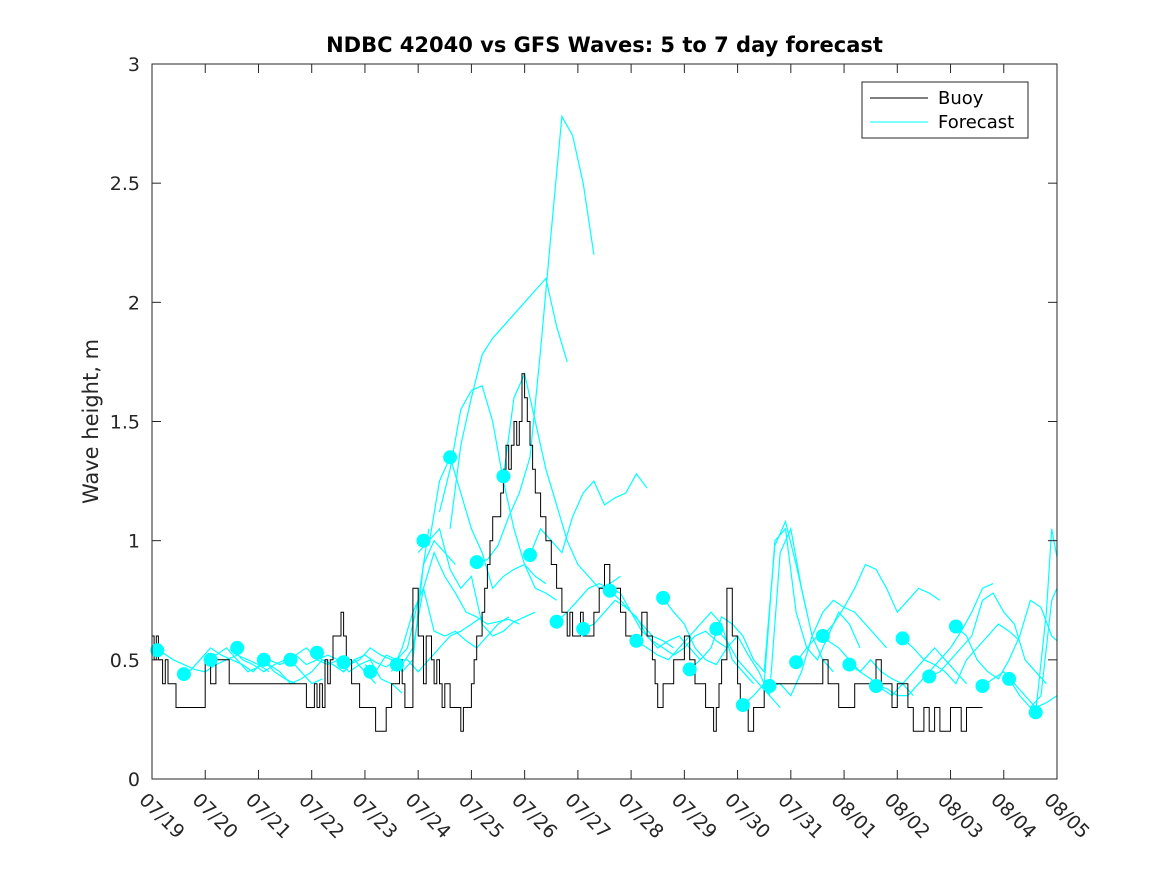 The width and height of the screenshot is (1167, 875). What do you see at coordinates (961, 98) in the screenshot?
I see `legend-label-buoy: Buoy` at bounding box center [961, 98].